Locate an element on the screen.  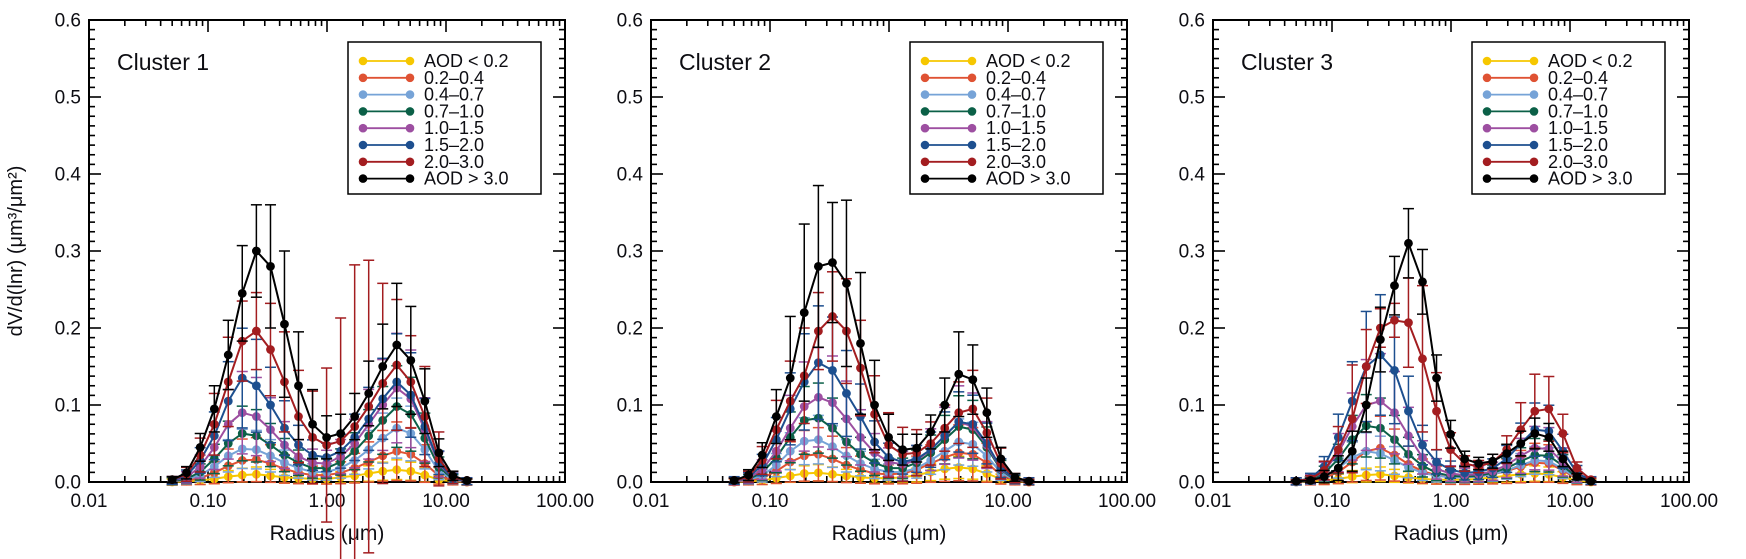
x-tick-label: 1.00 is located at coordinates (1451, 501).